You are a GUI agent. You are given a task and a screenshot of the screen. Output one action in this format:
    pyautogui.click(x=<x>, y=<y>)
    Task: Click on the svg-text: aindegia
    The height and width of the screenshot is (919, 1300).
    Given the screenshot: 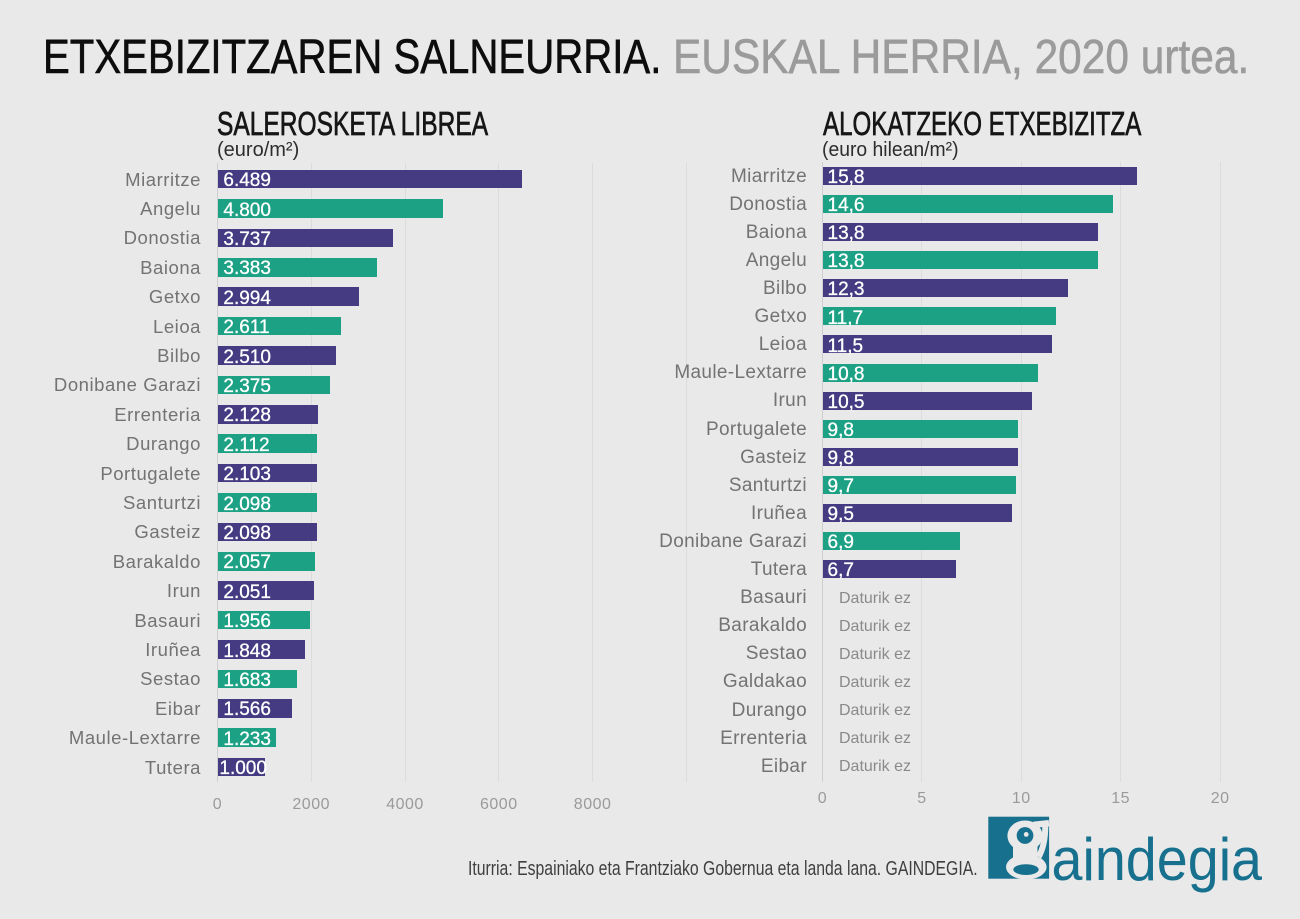 What is the action you would take?
    pyautogui.click(x=1157, y=860)
    